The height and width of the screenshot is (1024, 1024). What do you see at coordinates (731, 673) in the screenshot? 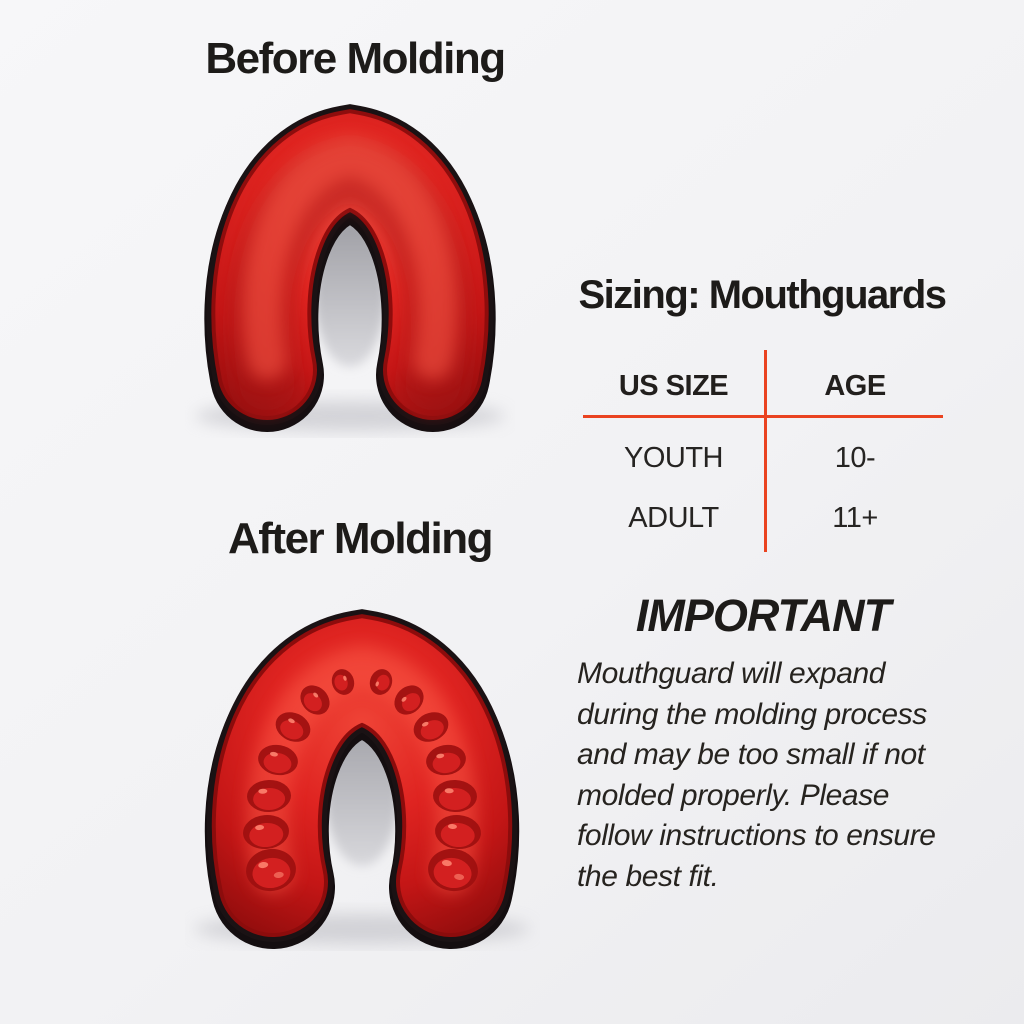
I see `note-line: Mouthguard will expand` at bounding box center [731, 673].